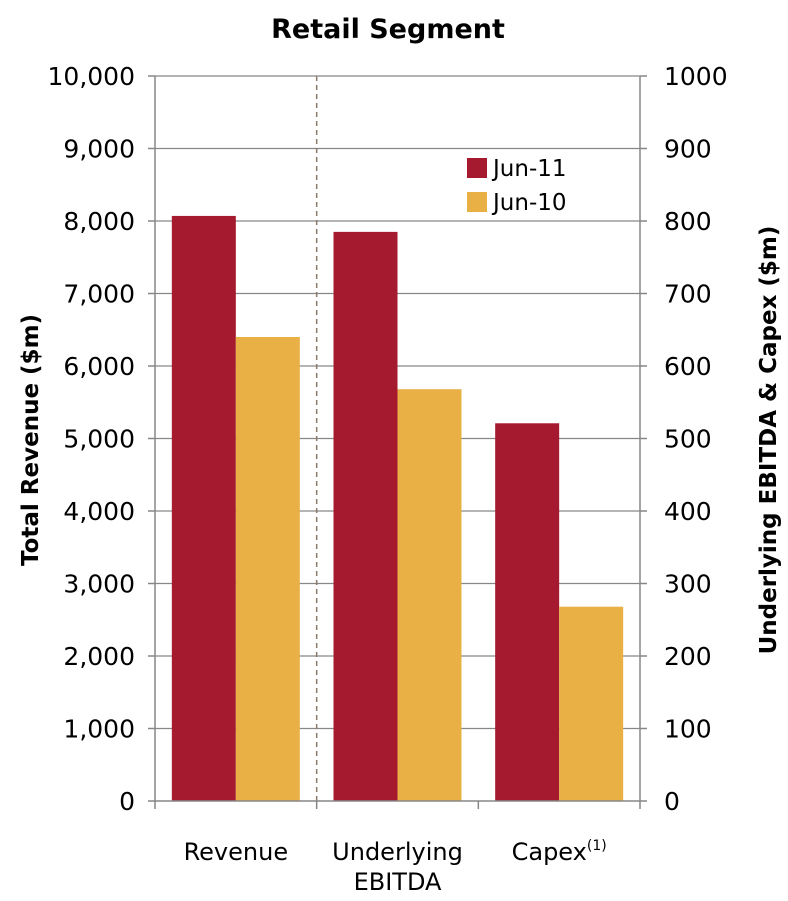  What do you see at coordinates (388, 29) in the screenshot?
I see `chart-title: Retail Segment` at bounding box center [388, 29].